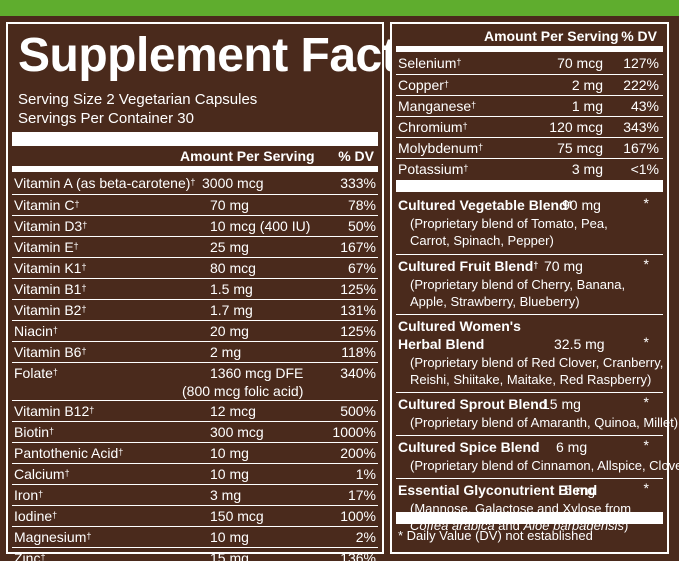 The height and width of the screenshot is (569, 679). I want to click on nutrient-amount: 2 mg, so click(226, 352).